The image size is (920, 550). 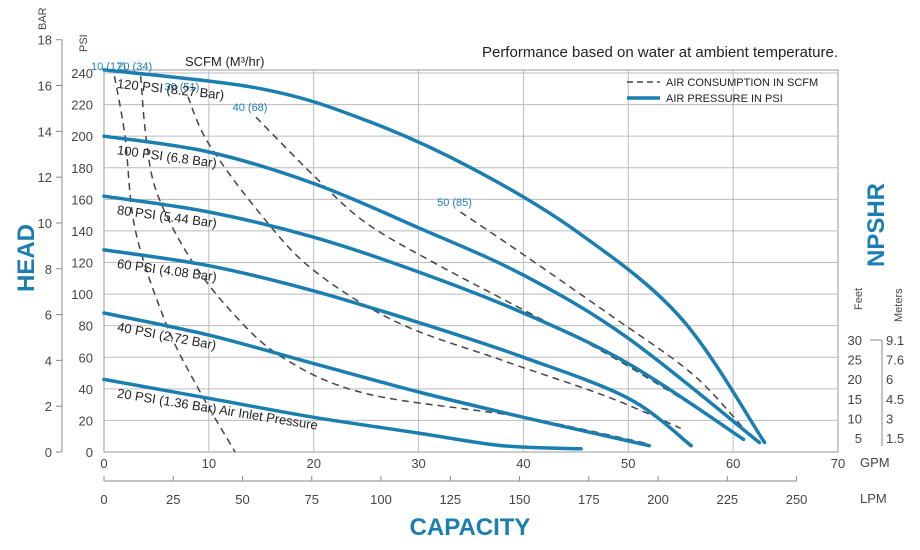 I want to click on x-tick-gpm: 40, so click(x=523, y=463).